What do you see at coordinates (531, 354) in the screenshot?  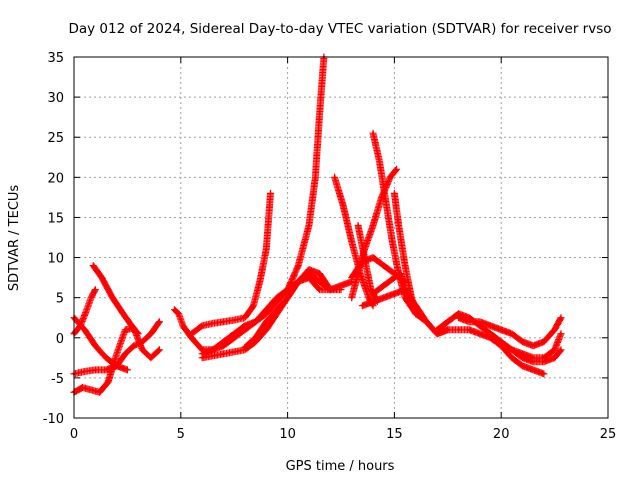 I see `series-arc-v` at bounding box center [531, 354].